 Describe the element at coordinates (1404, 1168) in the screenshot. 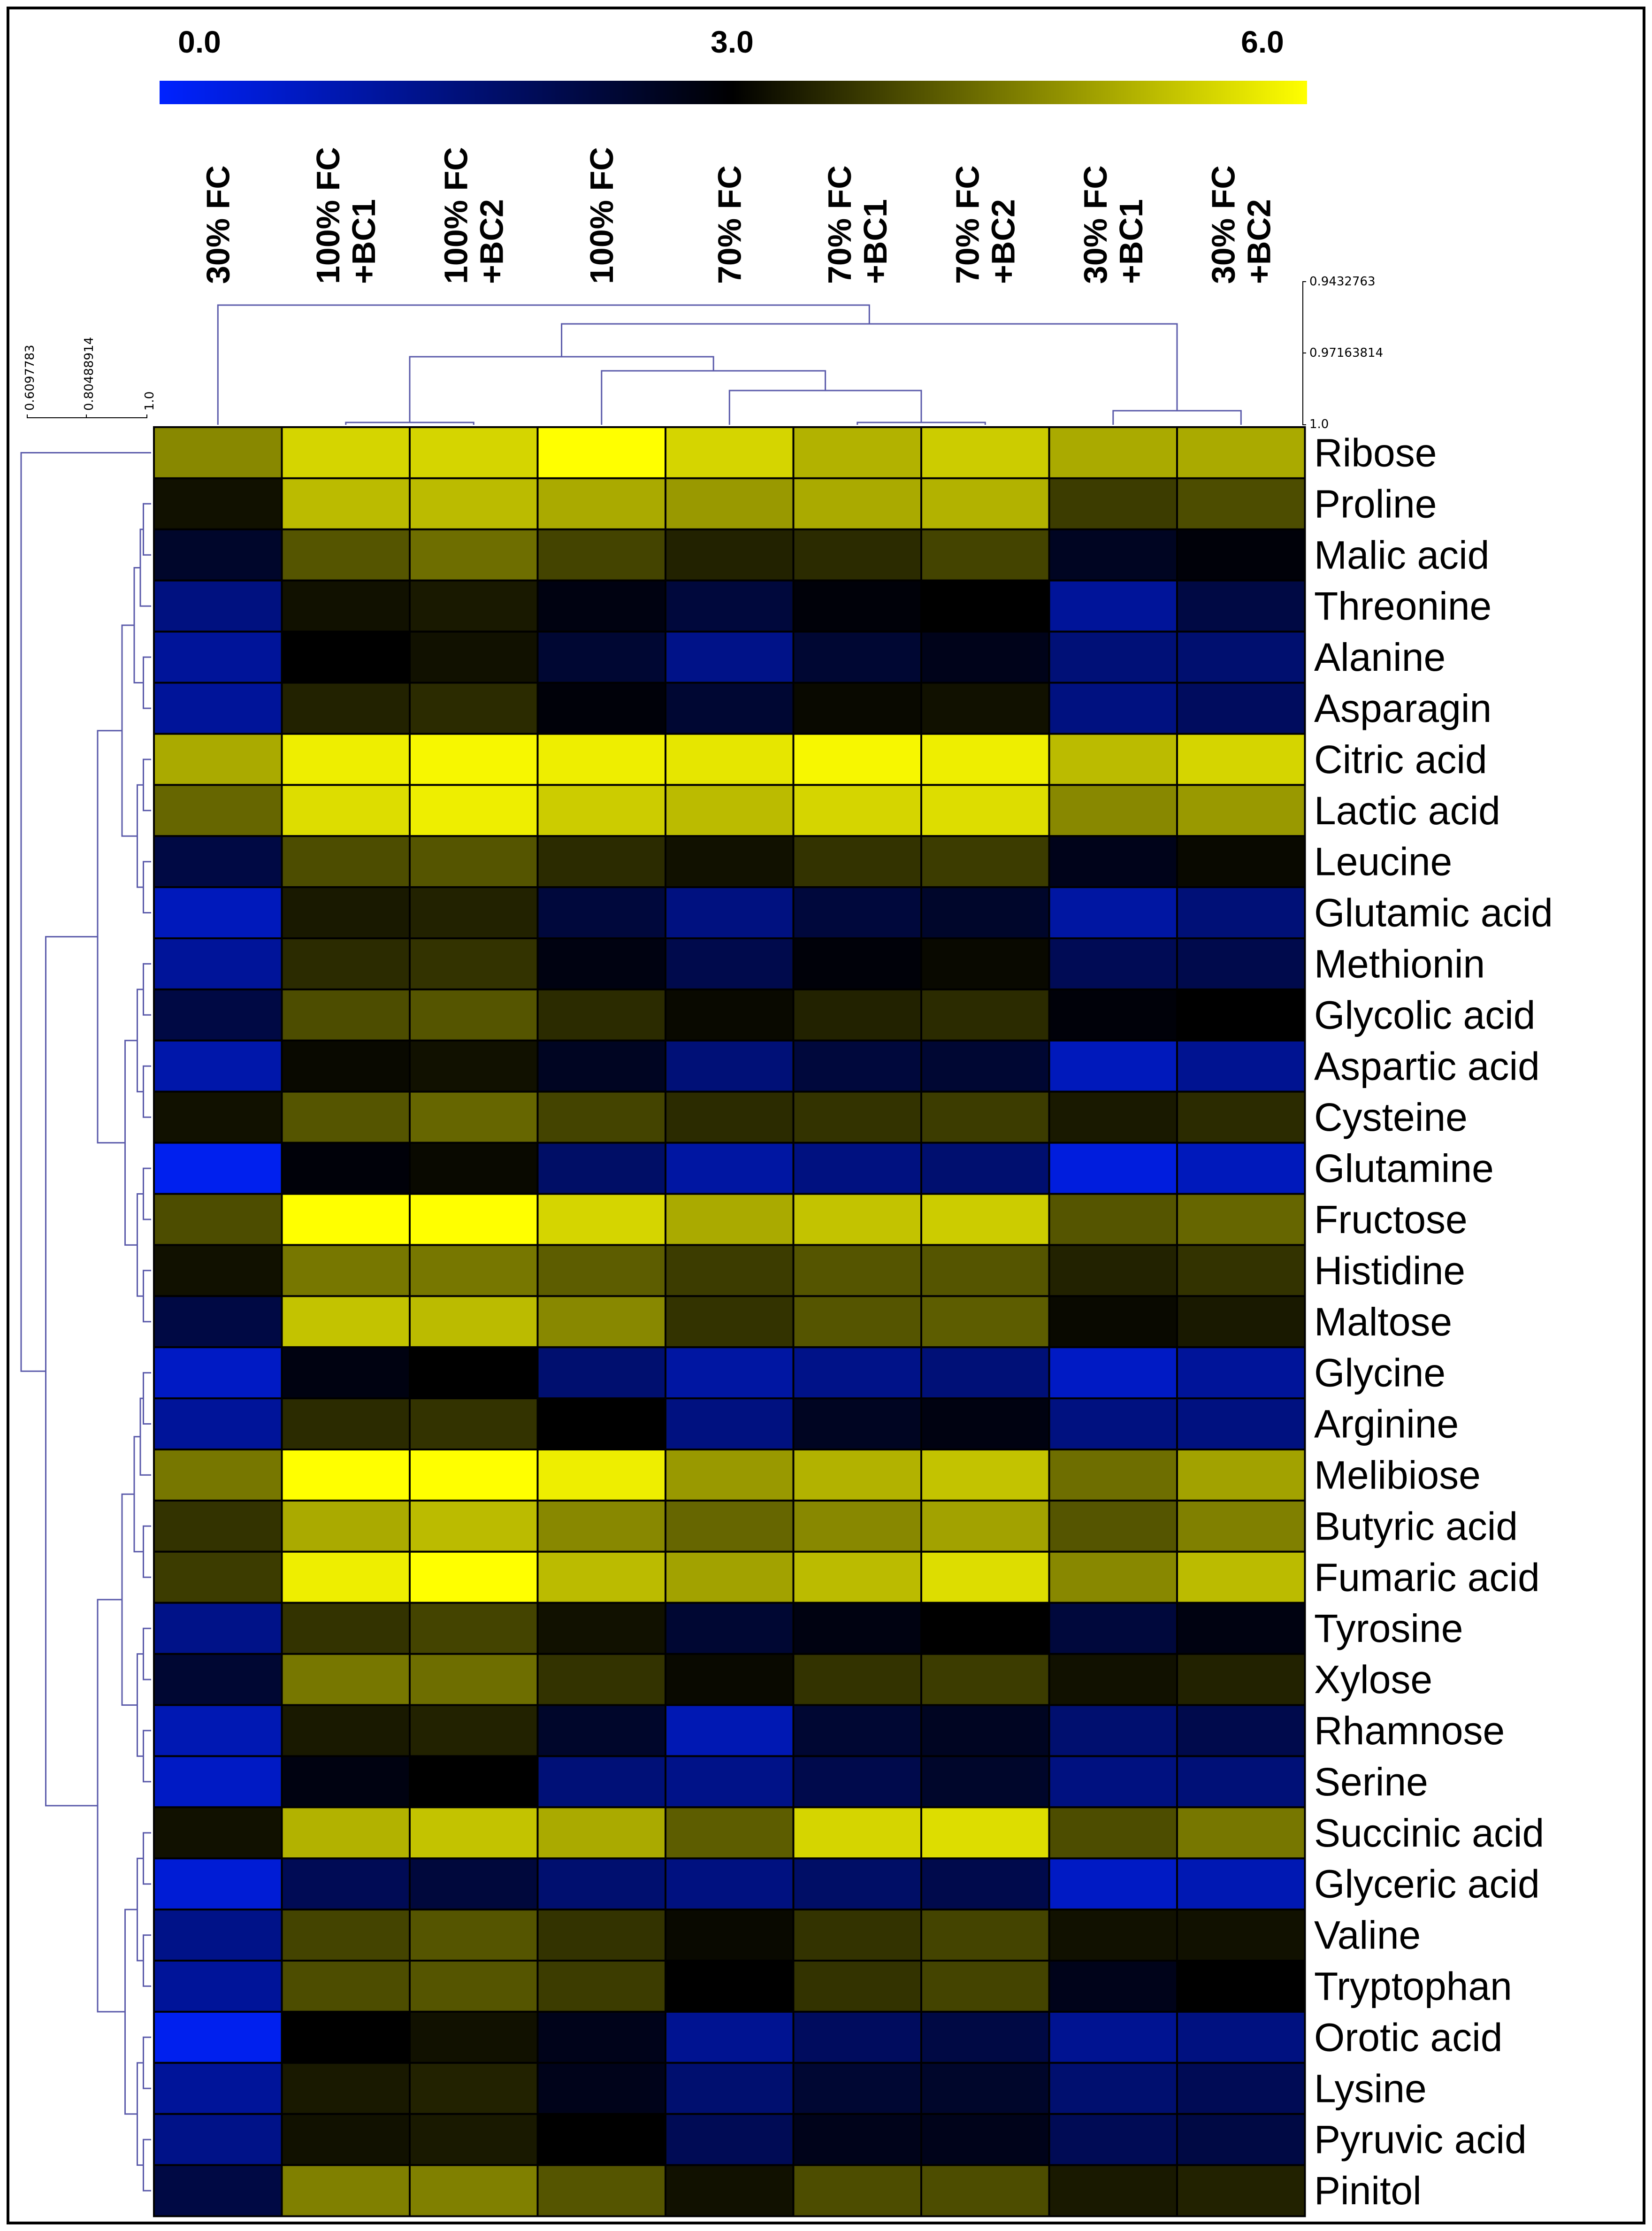

I see `row-label: Glutamine` at that location.